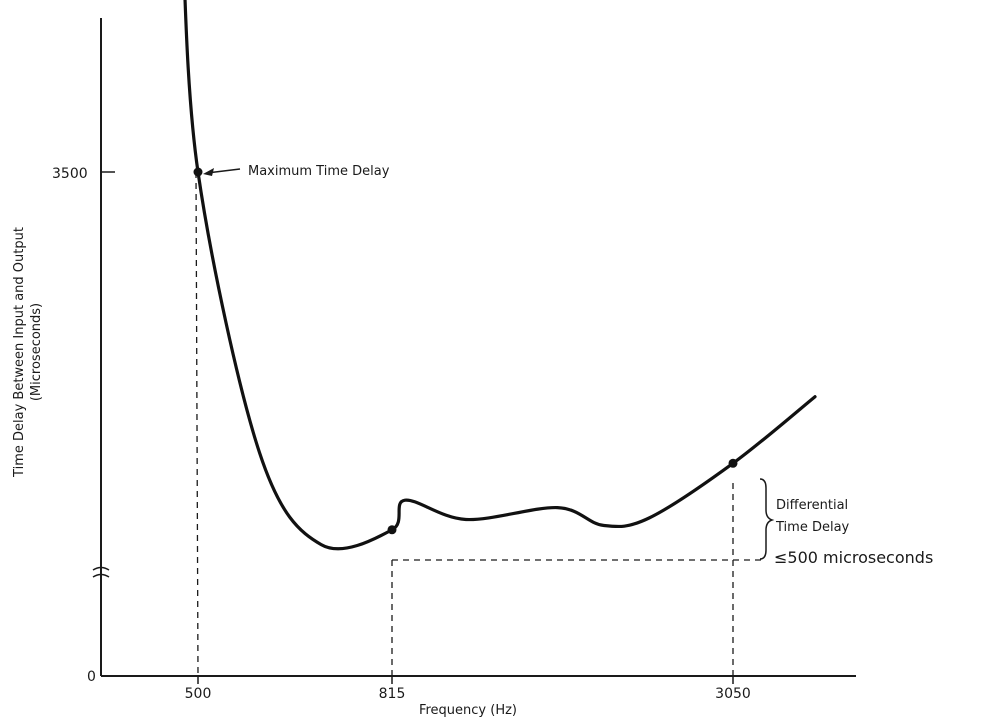 This screenshot has width=982, height=717. Describe the element at coordinates (198, 694) in the screenshot. I see `x-tick-label-500: 500` at that location.